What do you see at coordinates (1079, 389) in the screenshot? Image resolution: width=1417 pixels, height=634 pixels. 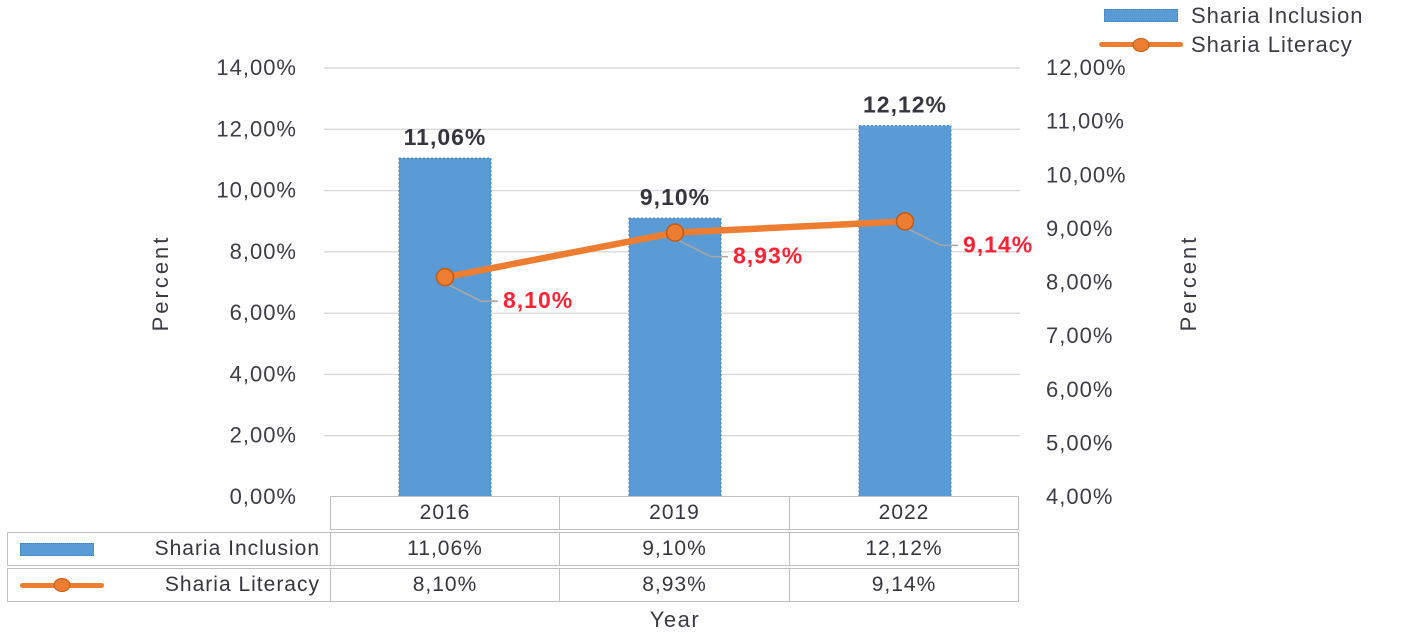 I see `right-axis-tick-label: 6,00%` at bounding box center [1079, 389].